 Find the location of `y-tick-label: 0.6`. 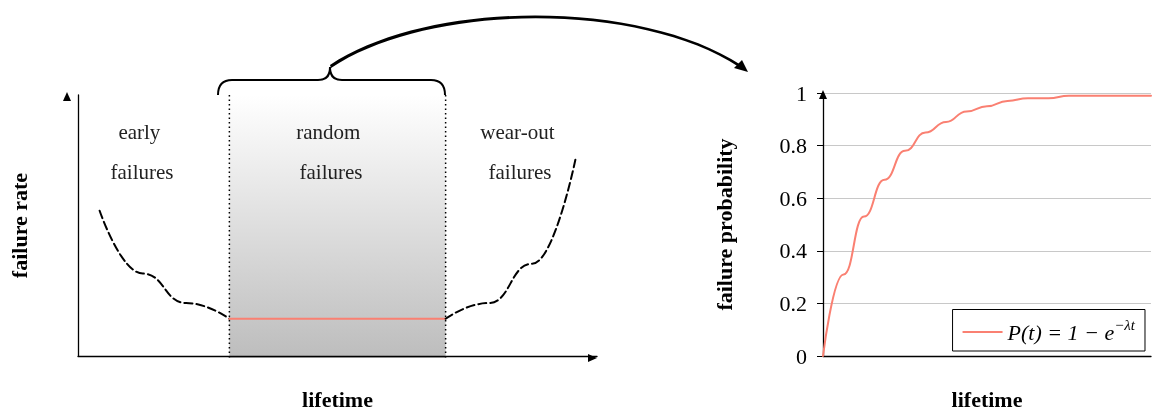

y-tick-label: 0.6 is located at coordinates (793, 198).